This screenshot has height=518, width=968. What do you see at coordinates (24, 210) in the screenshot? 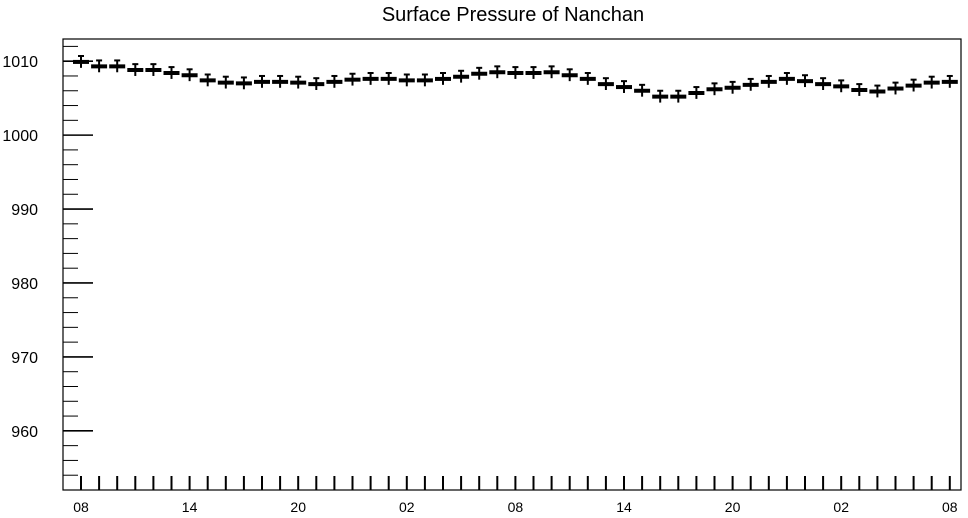
I see `y-tick-label: 990` at bounding box center [24, 210].